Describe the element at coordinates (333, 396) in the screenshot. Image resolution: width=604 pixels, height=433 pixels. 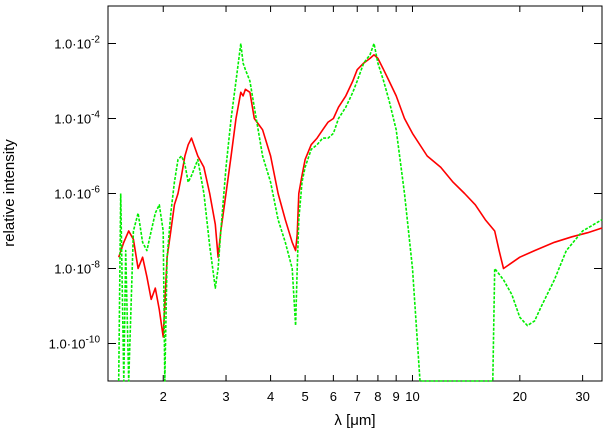
I see `x-tick-label-6: 6` at that location.